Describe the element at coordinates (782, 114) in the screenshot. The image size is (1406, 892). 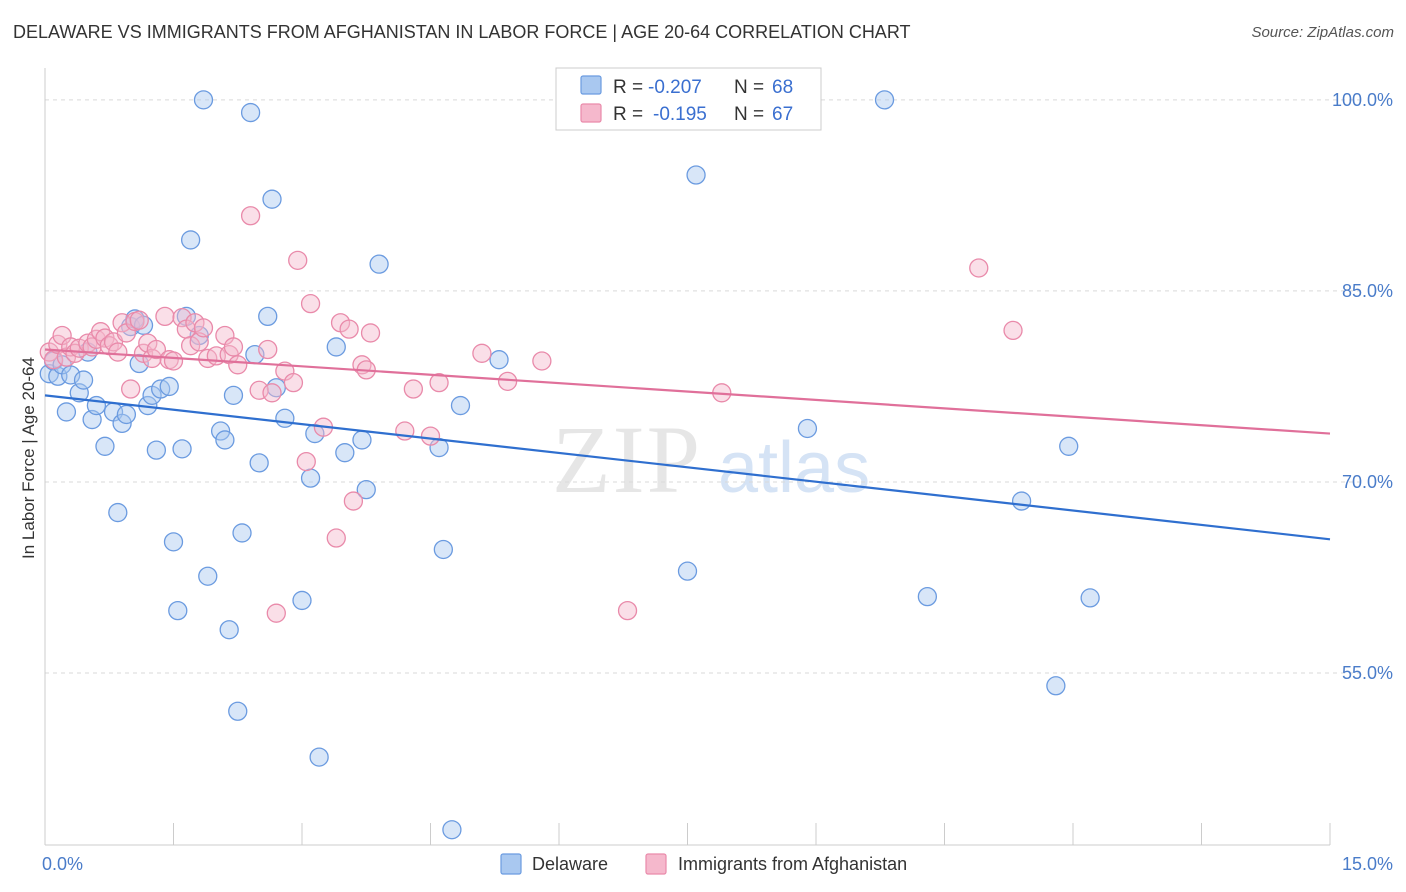
I see `legend-n-afghan: 67` at that location.